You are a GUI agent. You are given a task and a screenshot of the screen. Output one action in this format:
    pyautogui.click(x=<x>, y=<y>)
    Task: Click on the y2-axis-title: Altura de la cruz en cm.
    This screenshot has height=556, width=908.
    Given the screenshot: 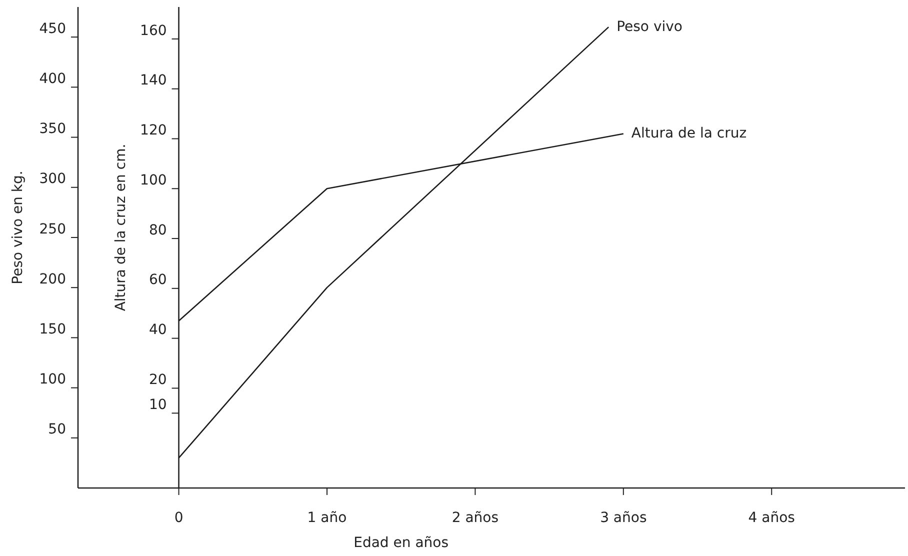 What is the action you would take?
    pyautogui.click(x=120, y=228)
    